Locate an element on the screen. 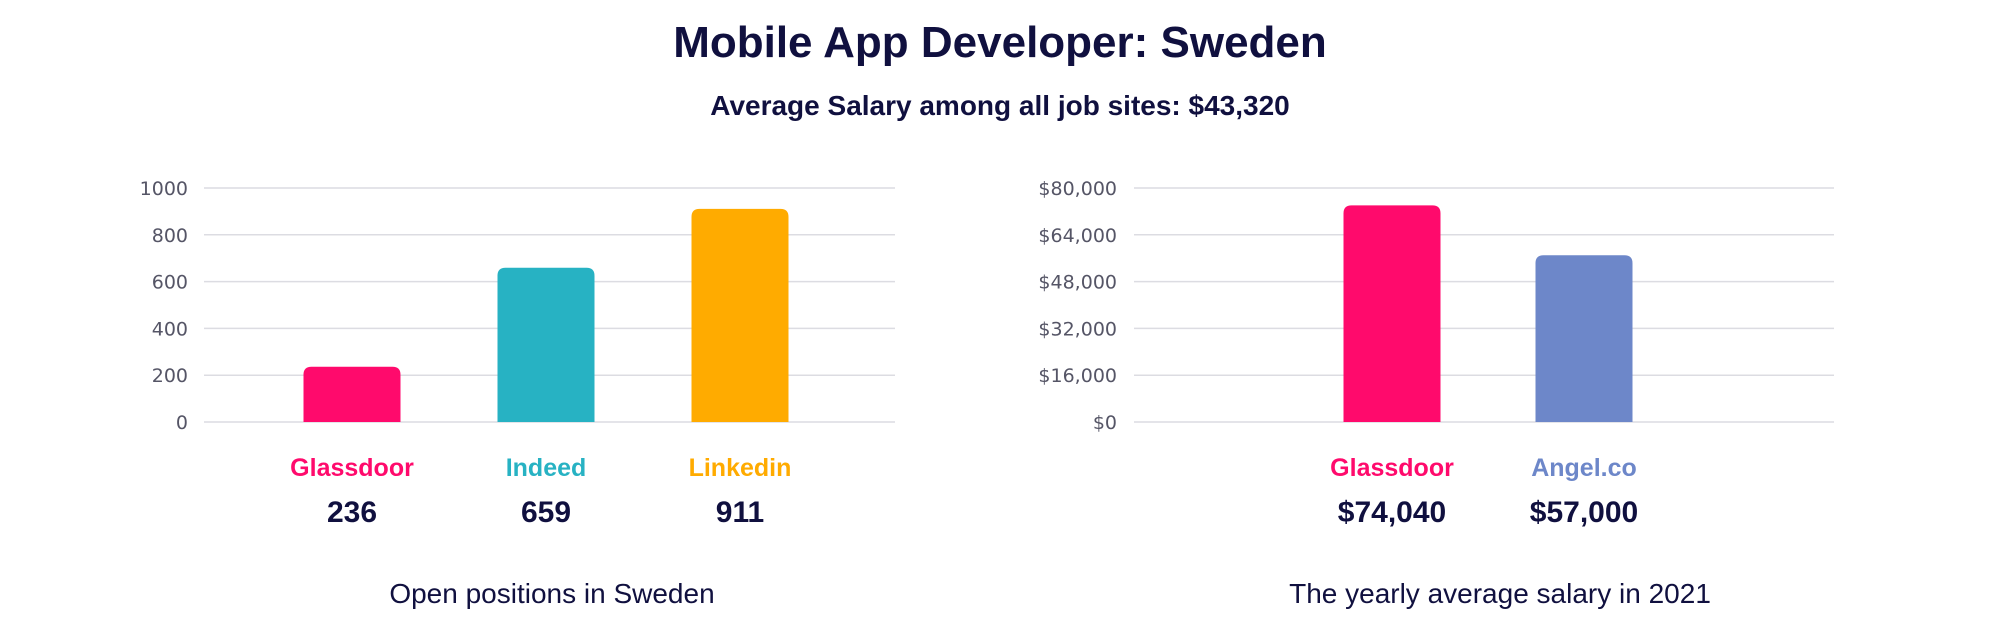 This screenshot has height=627, width=2000. bar-angel-co is located at coordinates (1584, 338).